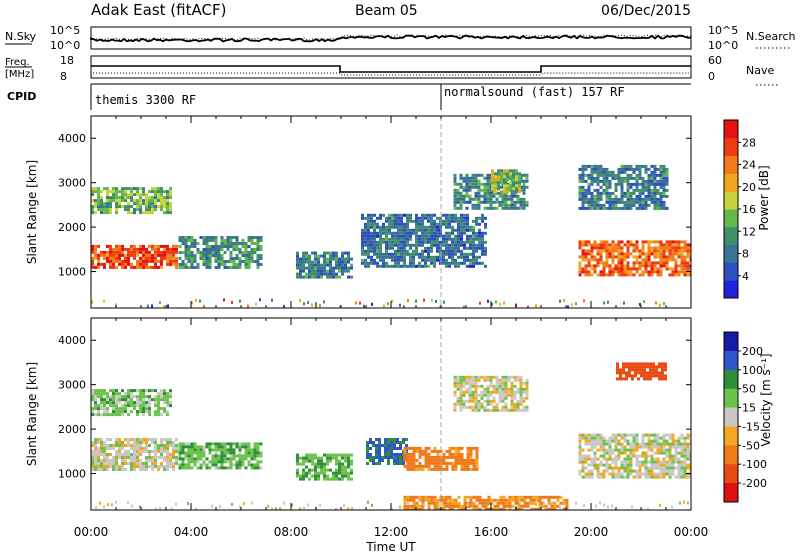 Image resolution: width=800 pixels, height=554 pixels. I want to click on noise-cell, so click(612, 506).